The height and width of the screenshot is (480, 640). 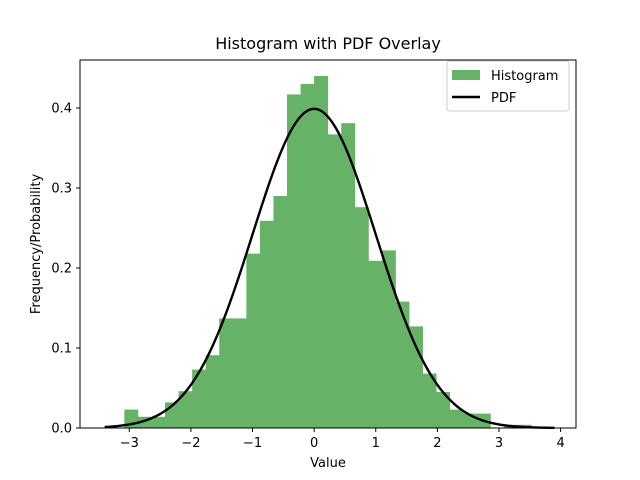 I want to click on y-tick-label: 0.4, so click(x=61, y=109).